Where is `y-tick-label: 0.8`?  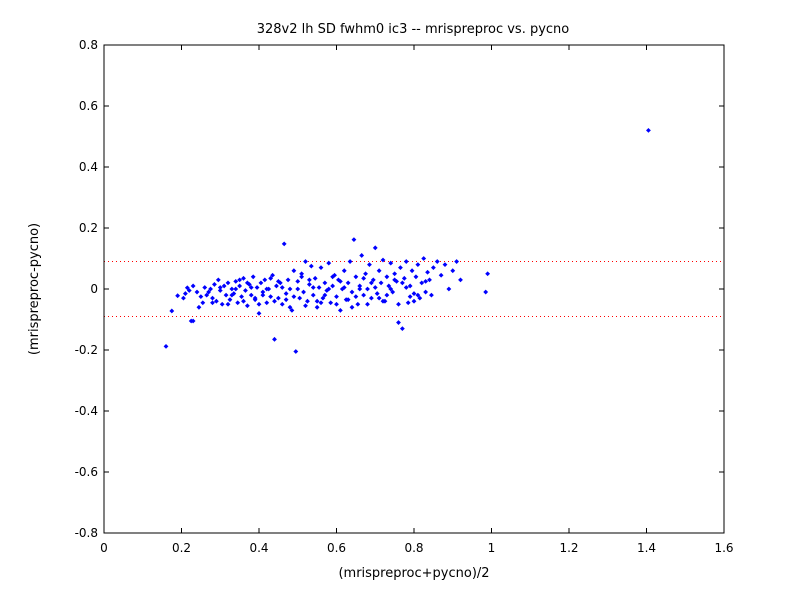
y-tick-label: 0.8 is located at coordinates (88, 45).